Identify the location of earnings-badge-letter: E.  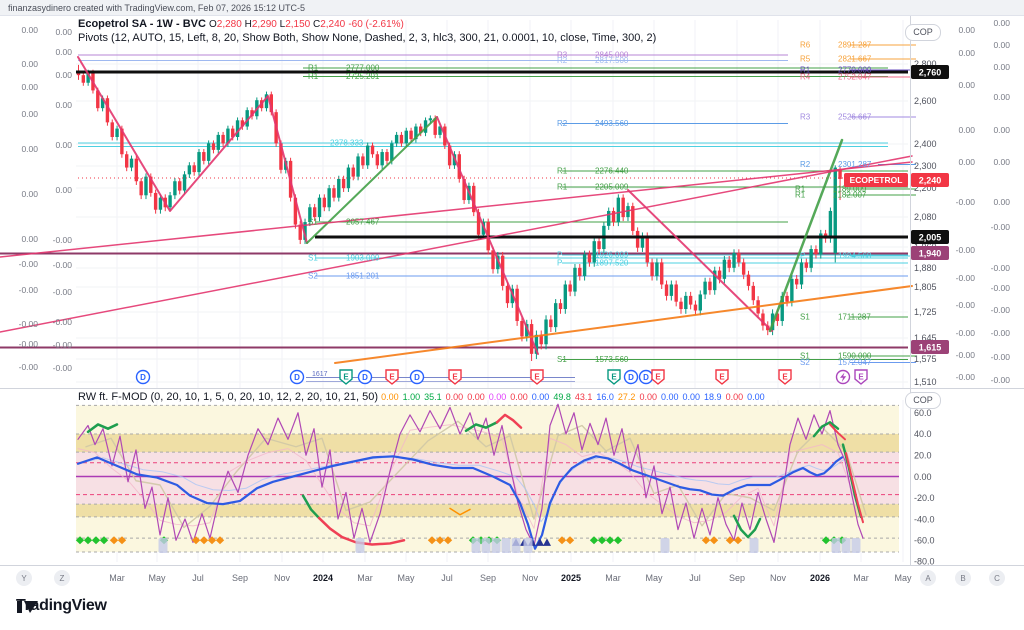
(658, 377).